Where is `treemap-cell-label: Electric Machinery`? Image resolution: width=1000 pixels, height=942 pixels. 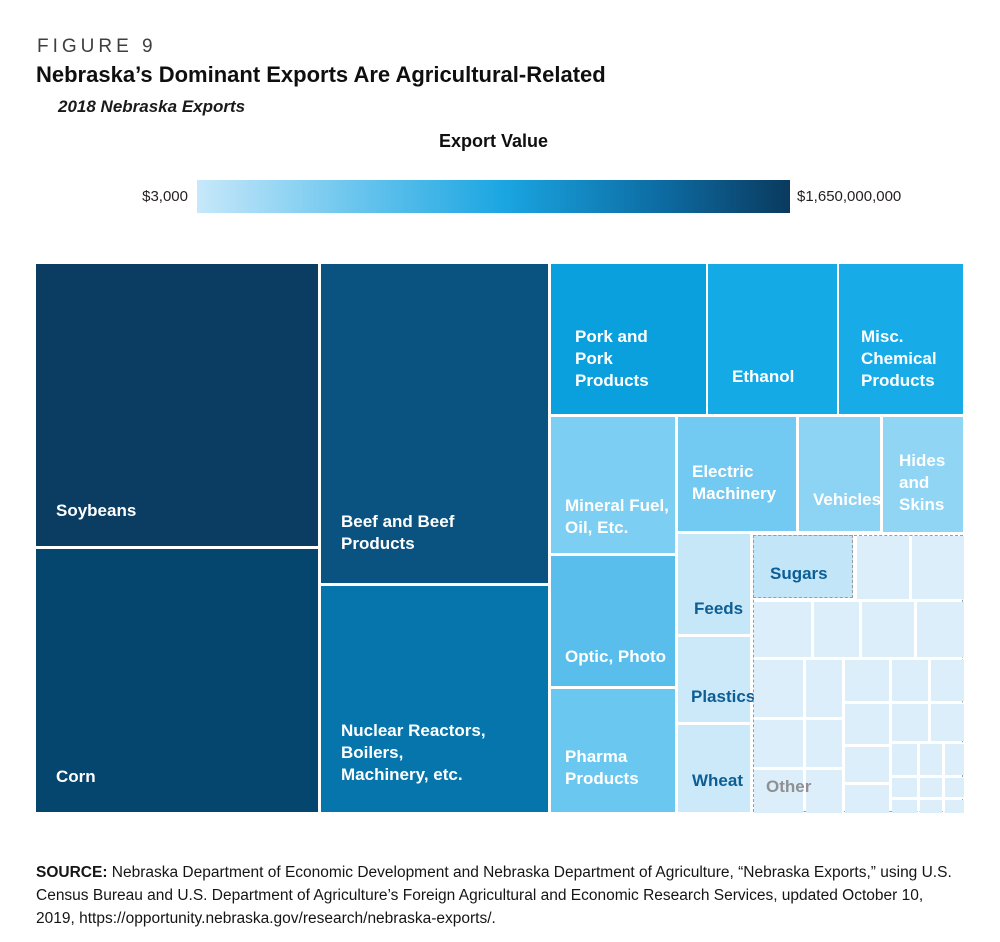 treemap-cell-label: Electric Machinery is located at coordinates (734, 482).